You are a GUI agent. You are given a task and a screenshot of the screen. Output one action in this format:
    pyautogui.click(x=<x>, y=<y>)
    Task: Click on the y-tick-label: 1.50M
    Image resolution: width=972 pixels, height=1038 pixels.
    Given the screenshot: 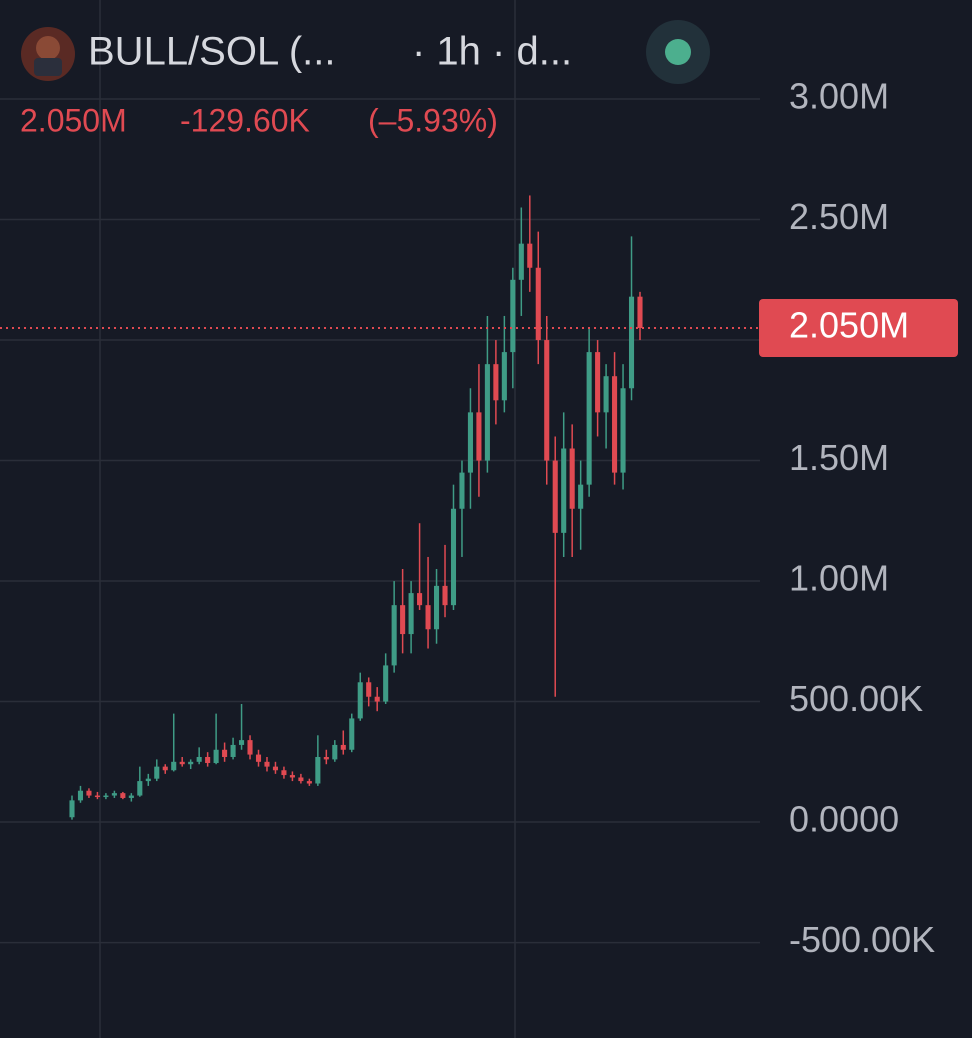 What is the action you would take?
    pyautogui.click(x=839, y=457)
    